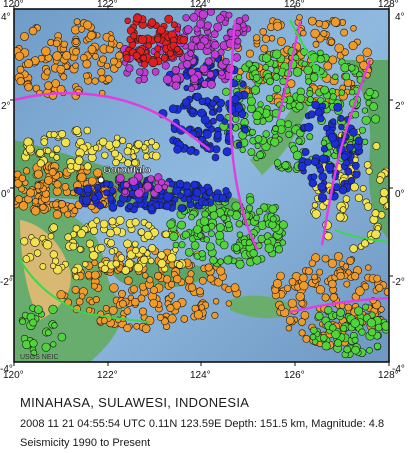  What do you see at coordinates (6, 369) in the screenshot?
I see `lat-tick-left-minus4: -4°` at bounding box center [6, 369].